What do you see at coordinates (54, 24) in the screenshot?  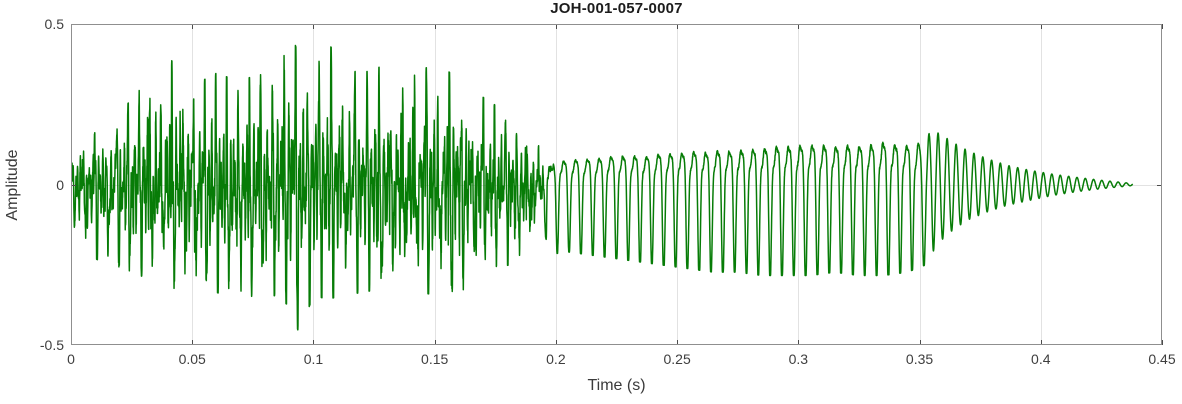 I see `y-tick-label: 0.5` at bounding box center [54, 24].